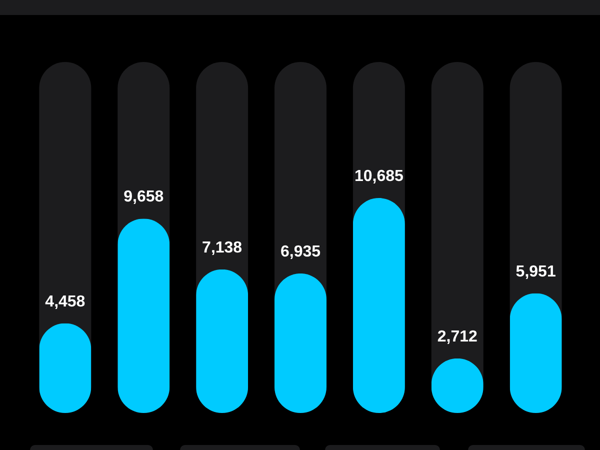 Image resolution: width=600 pixels, height=450 pixels. I want to click on data-label: 5,951, so click(536, 271).